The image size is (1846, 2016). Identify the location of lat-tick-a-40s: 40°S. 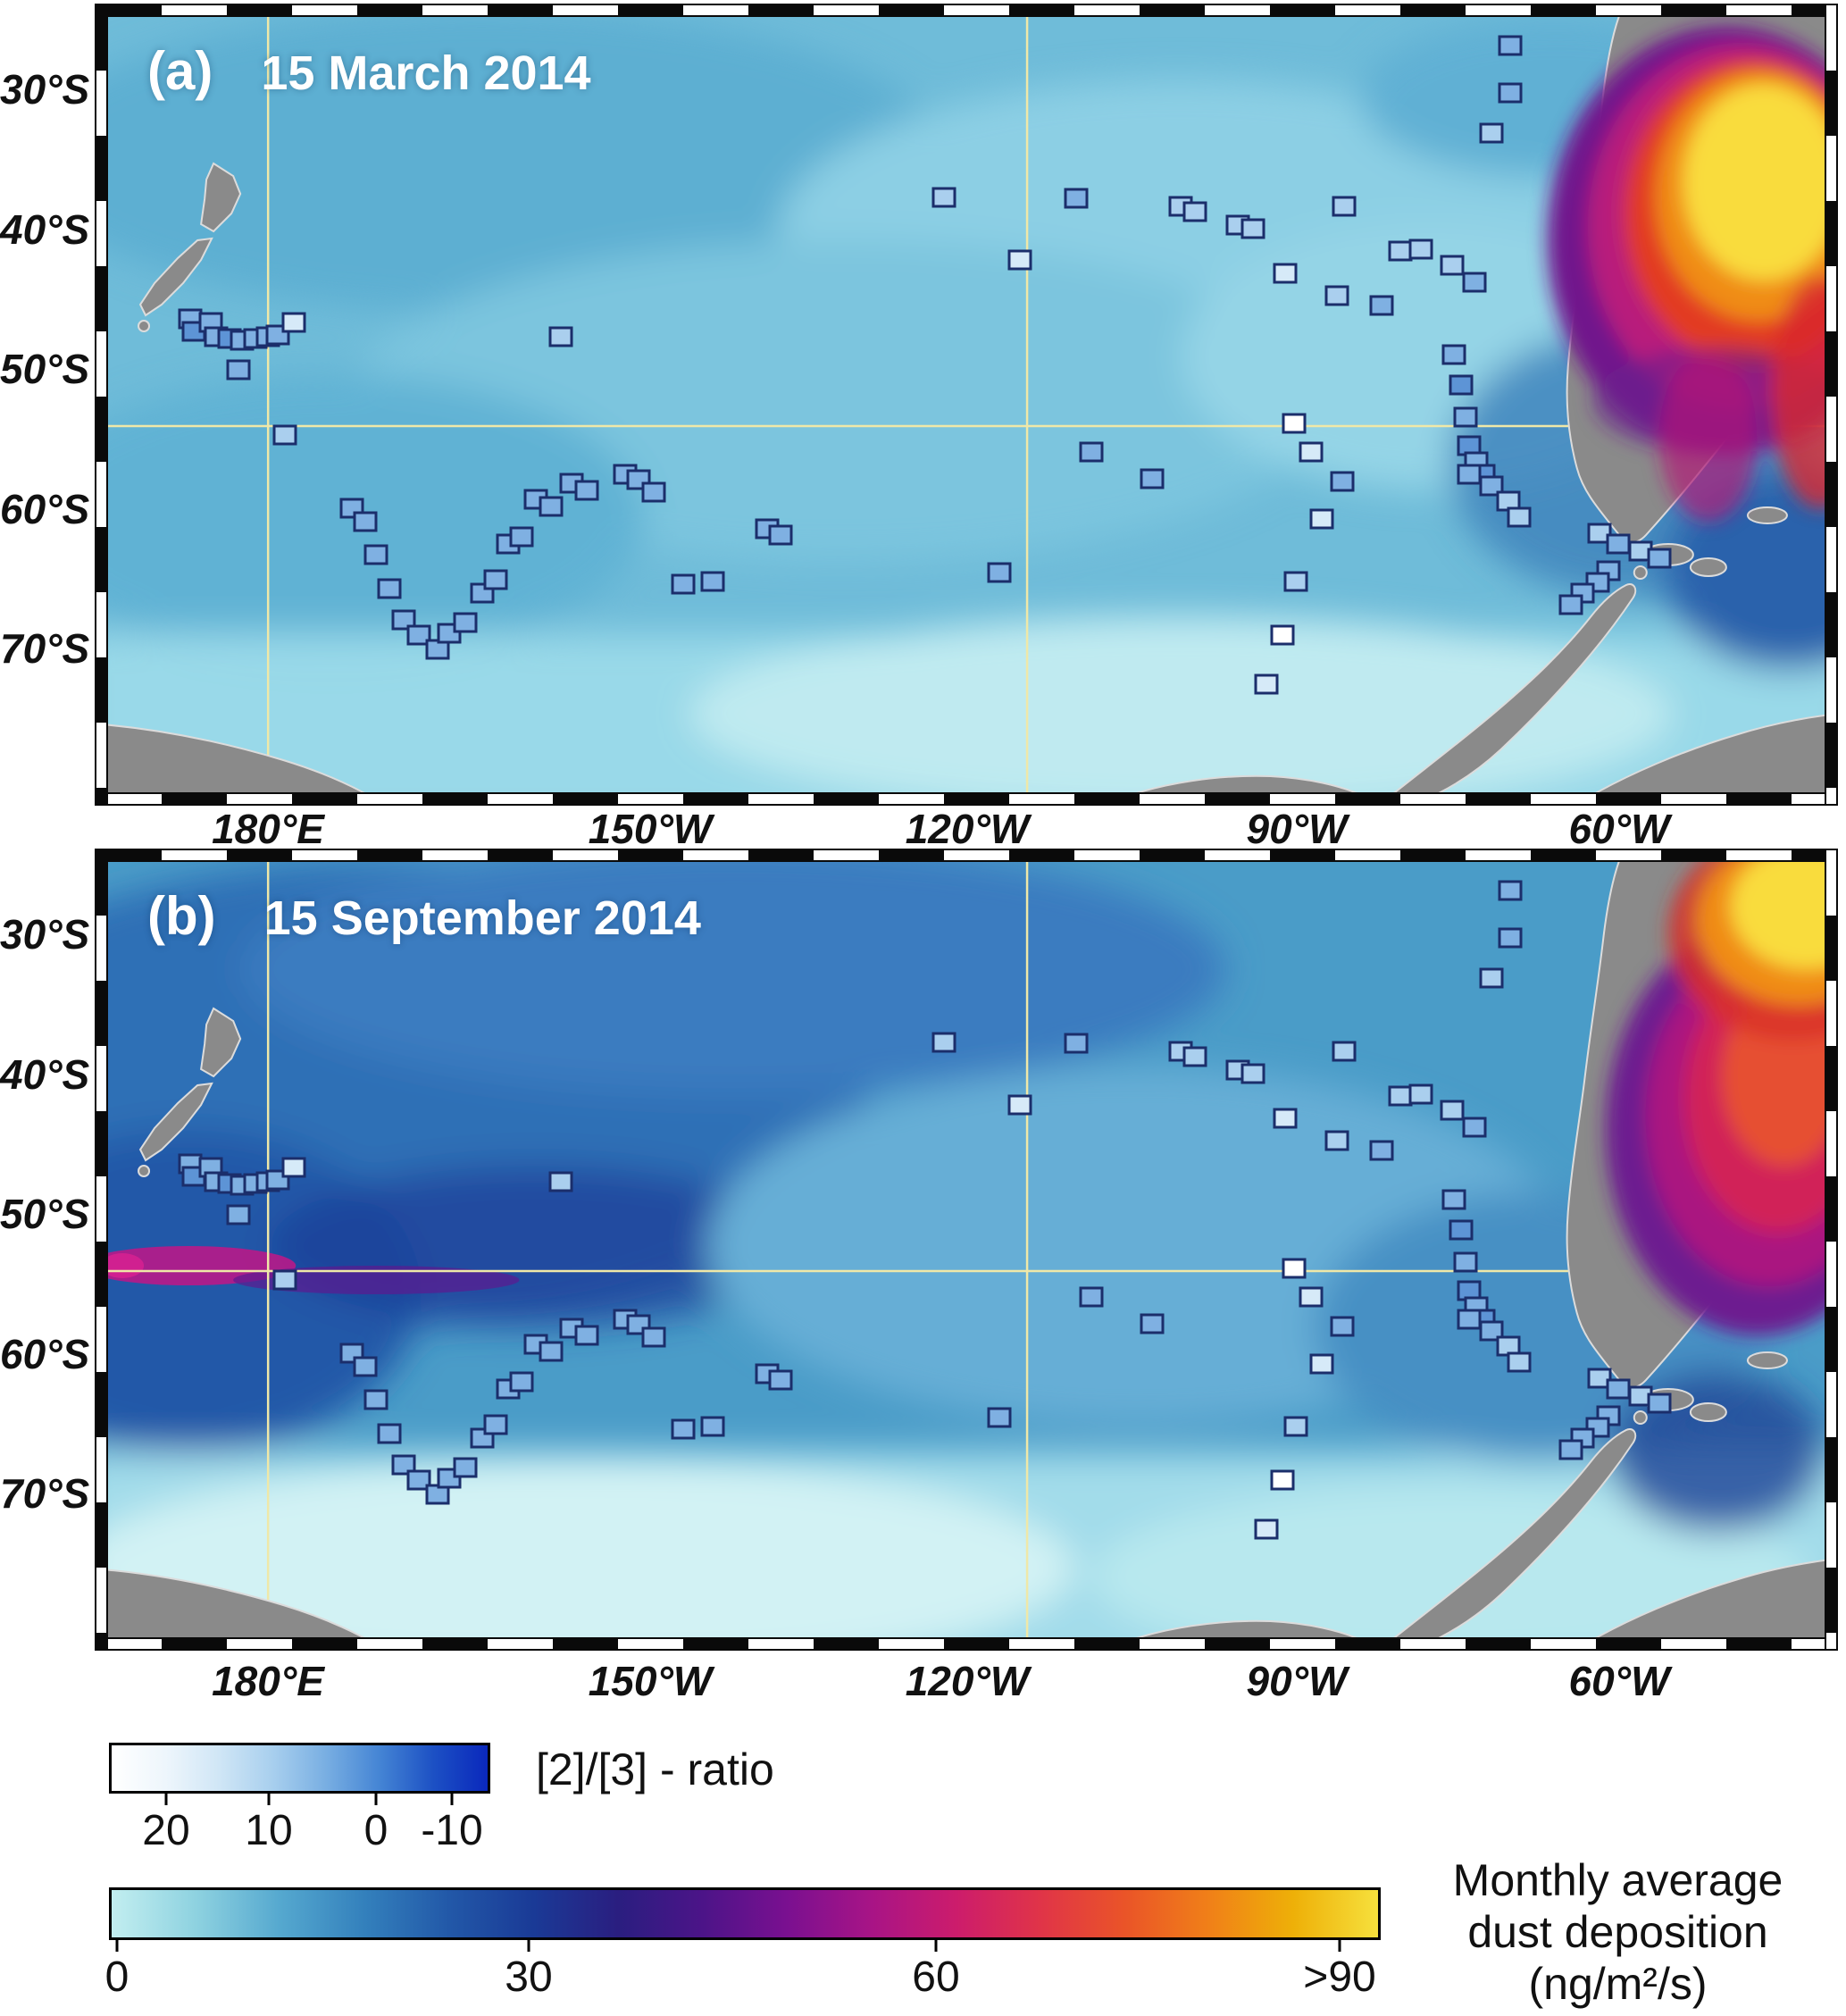
(45, 229).